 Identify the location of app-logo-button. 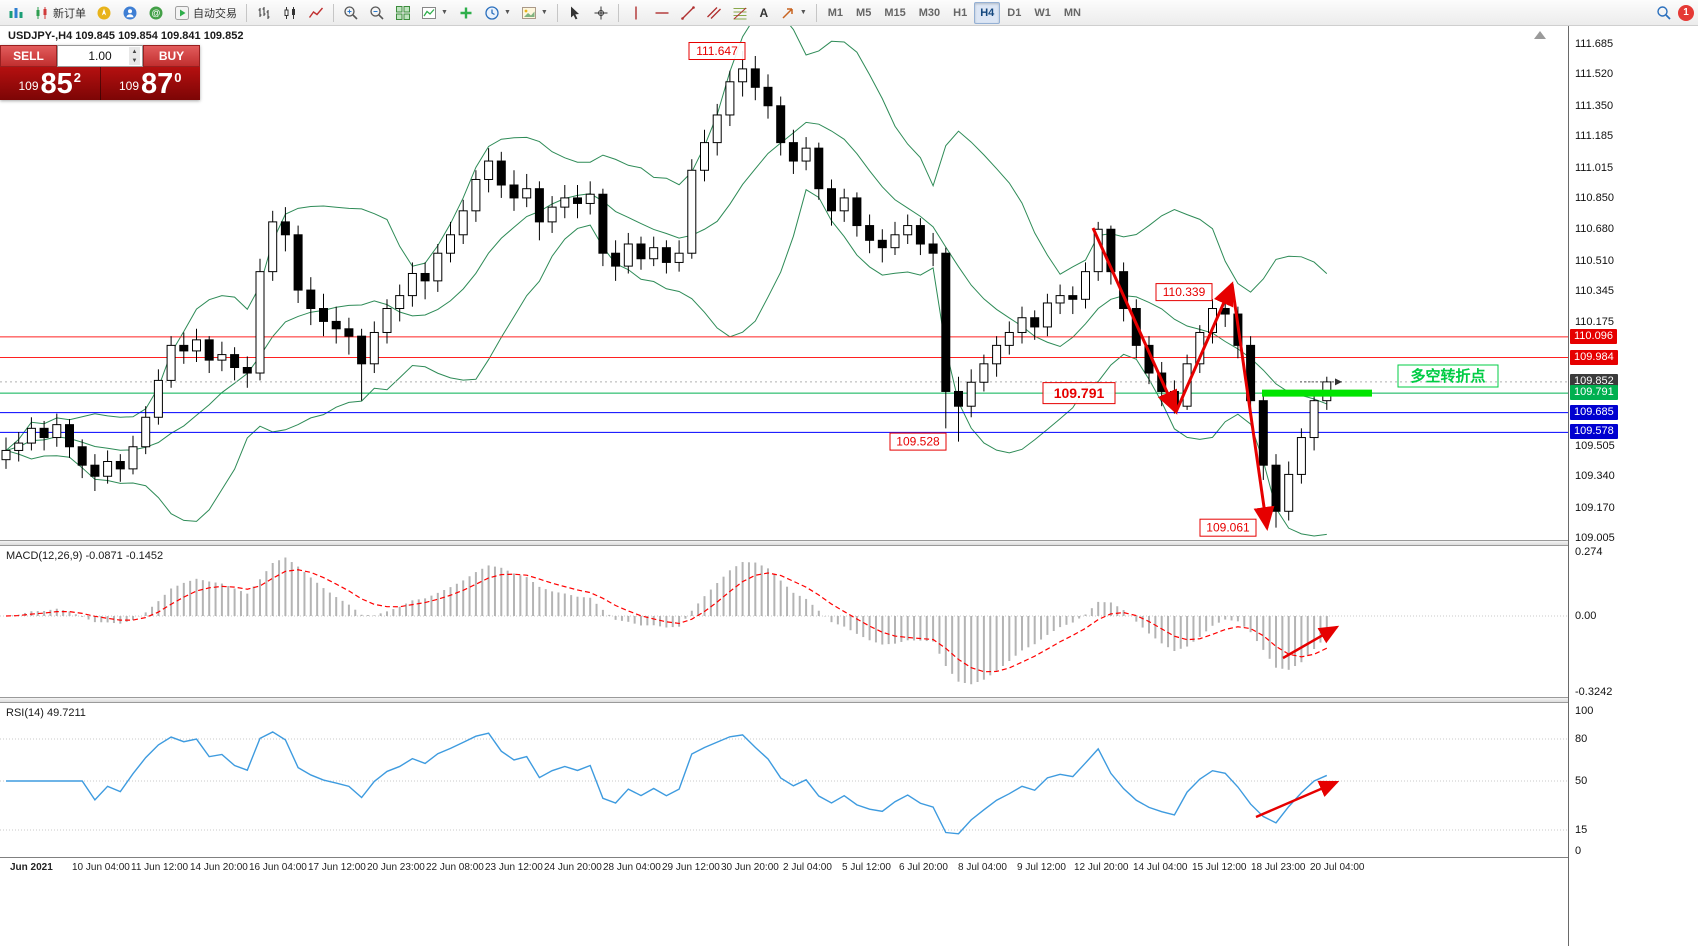
(16, 13).